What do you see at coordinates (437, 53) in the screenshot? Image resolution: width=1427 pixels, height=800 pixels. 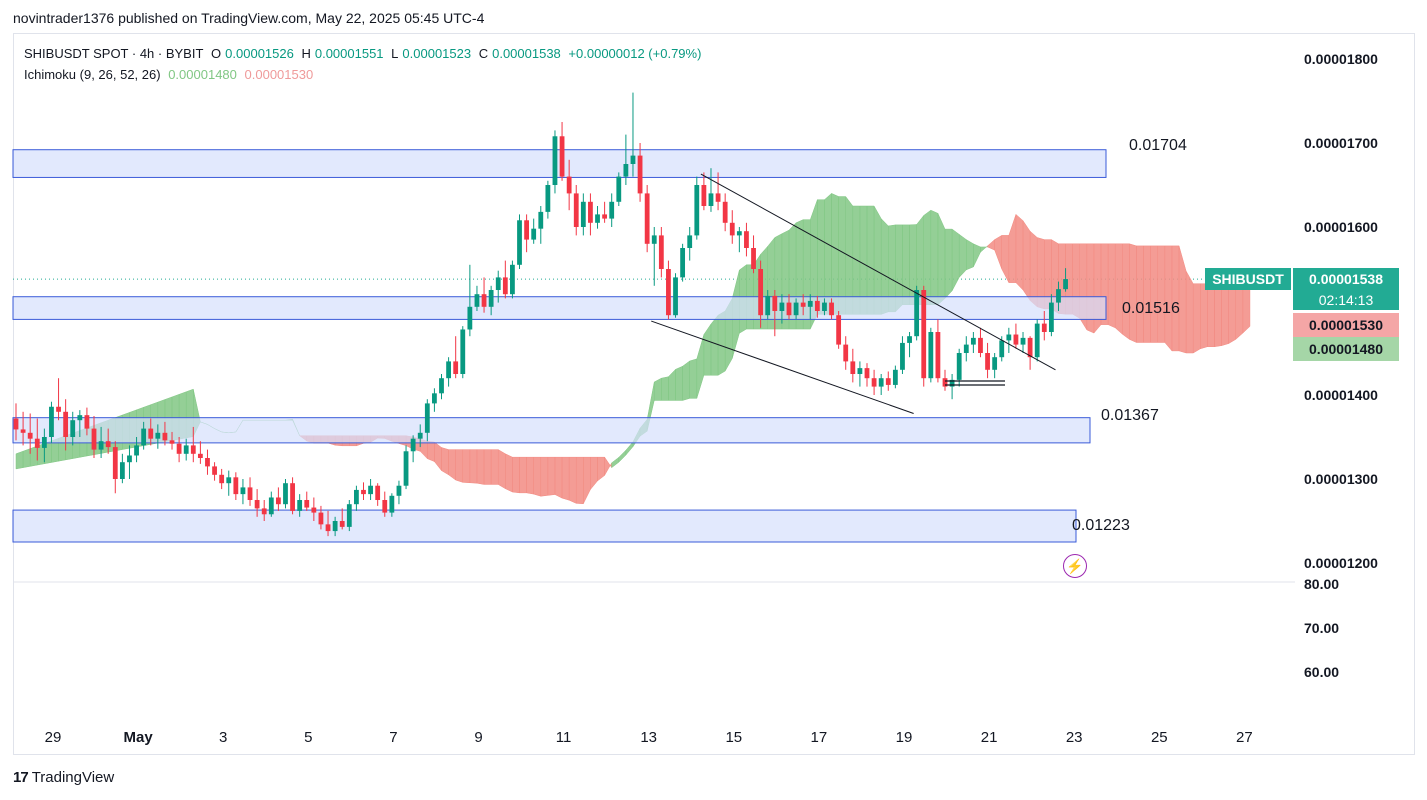 I see `low-value: 0.00001523` at bounding box center [437, 53].